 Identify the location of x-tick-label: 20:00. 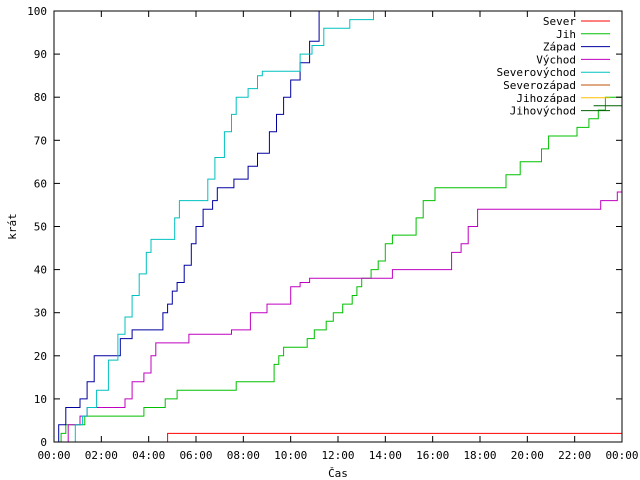
(527, 455).